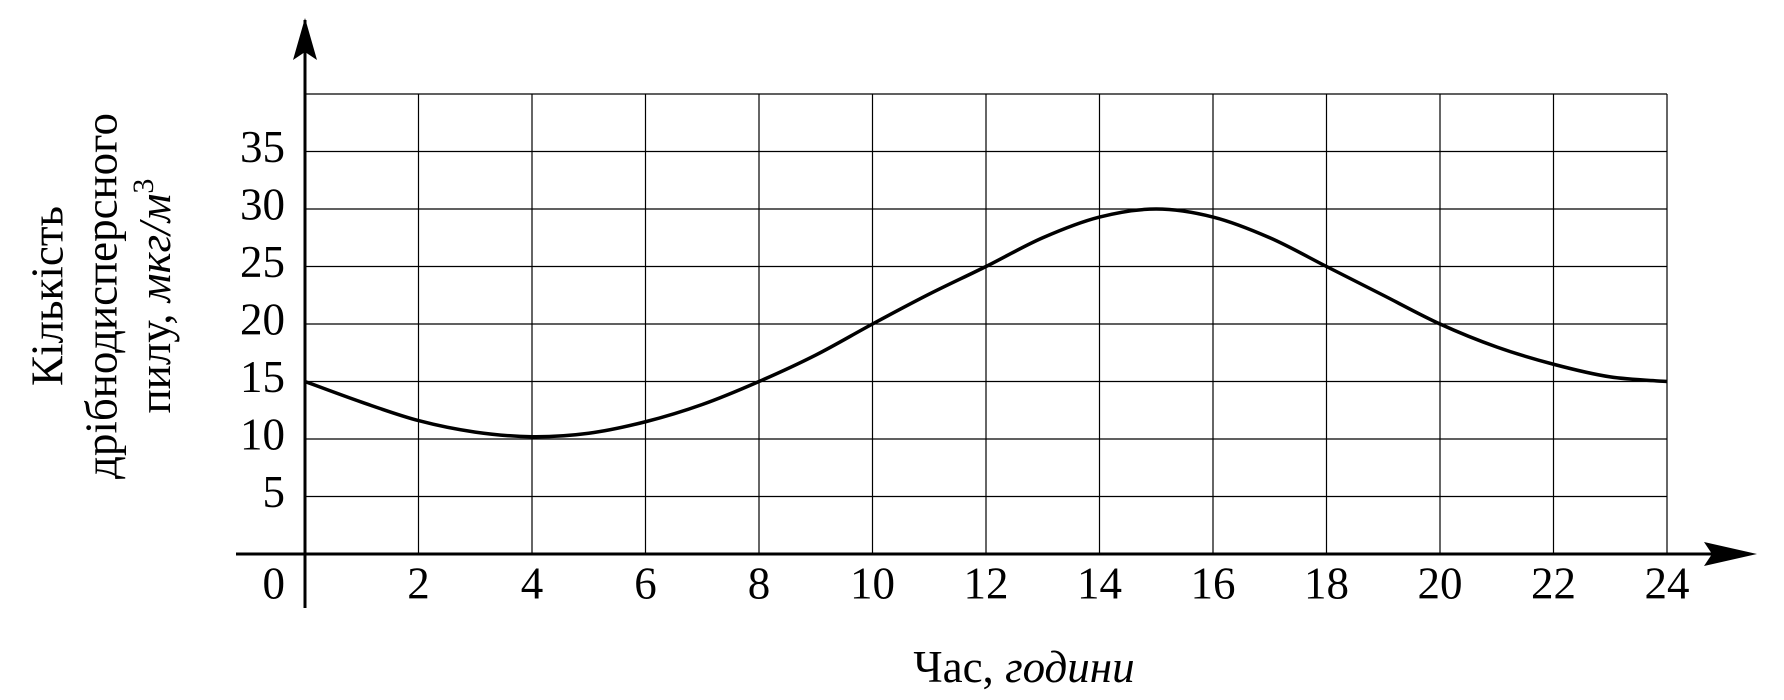 The image size is (1784, 700). What do you see at coordinates (872, 583) in the screenshot?
I see `x-tick-label: 10` at bounding box center [872, 583].